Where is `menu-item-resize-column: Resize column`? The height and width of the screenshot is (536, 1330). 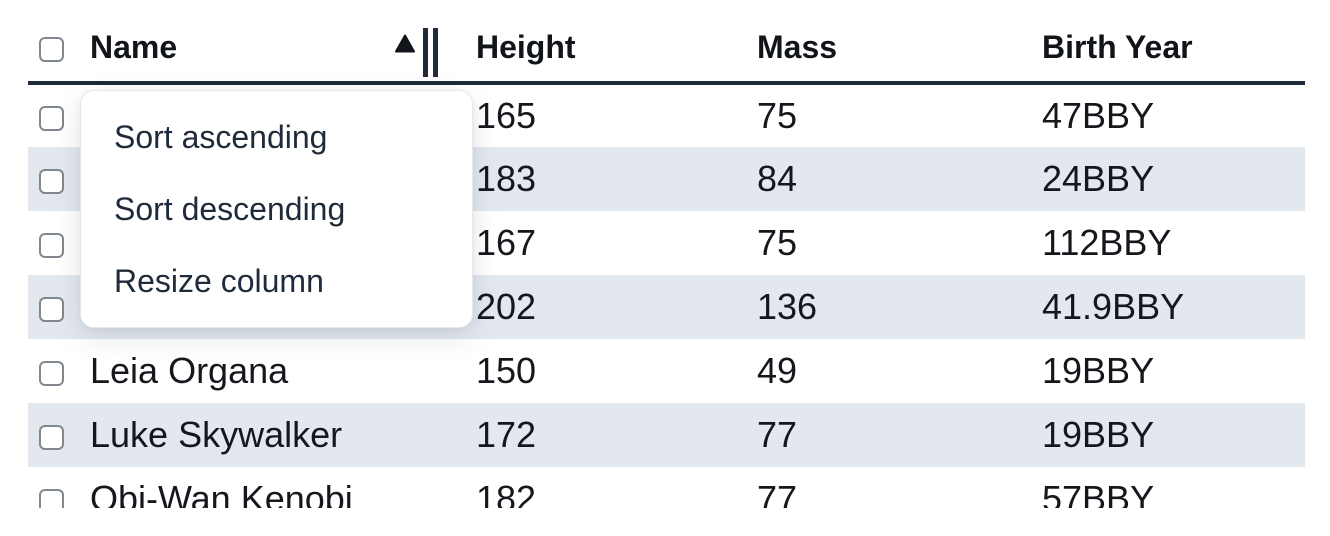
menu-item-resize-column: Resize column is located at coordinates (219, 280).